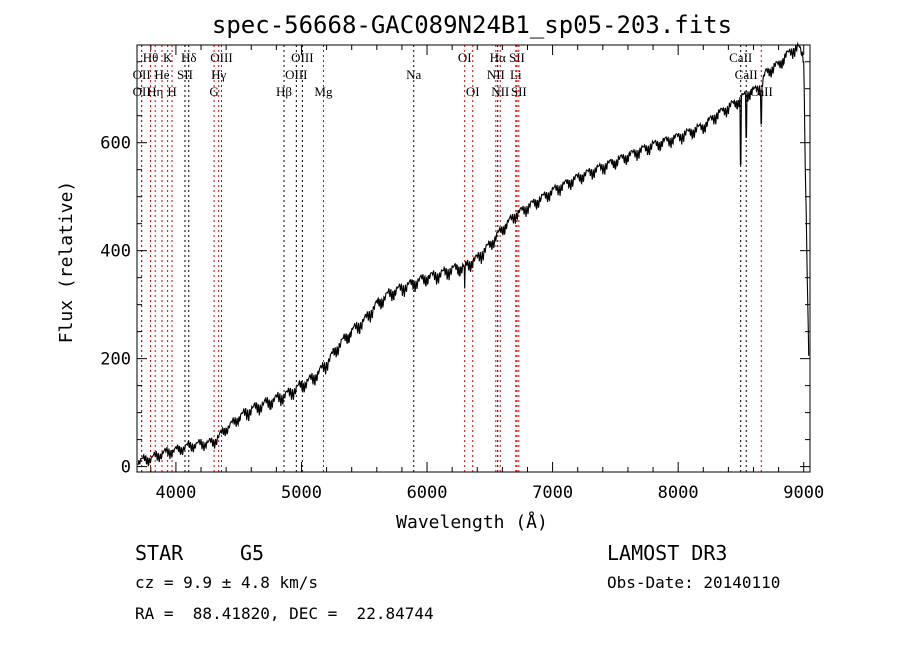  Describe the element at coordinates (472, 25) in the screenshot. I see `chart-title: spec-56668-GAC089N24B1_sp05-203.fits` at that location.